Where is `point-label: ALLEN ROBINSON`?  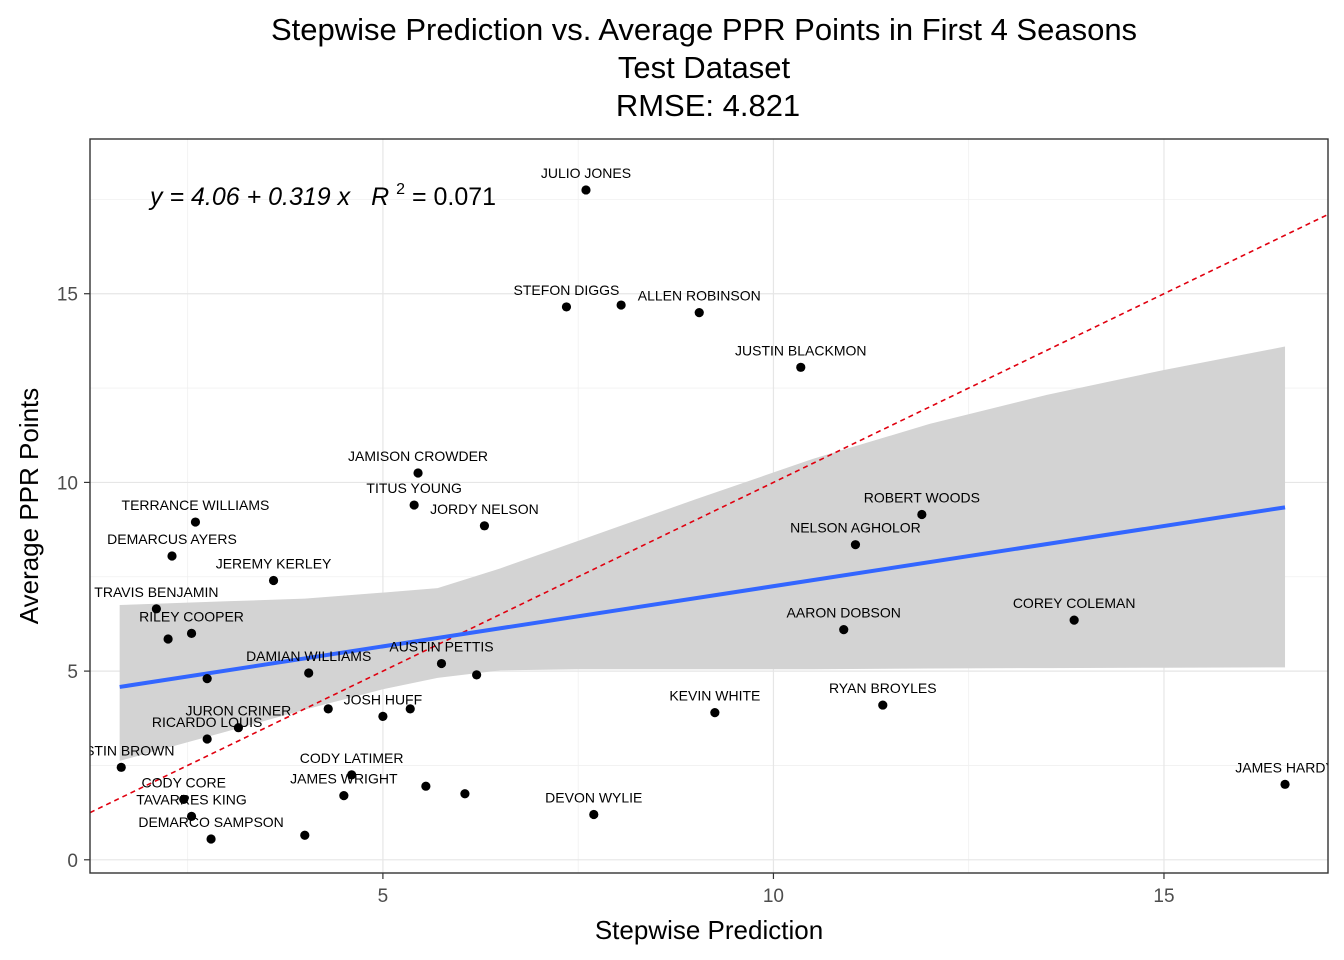 point-label: ALLEN ROBINSON is located at coordinates (699, 296).